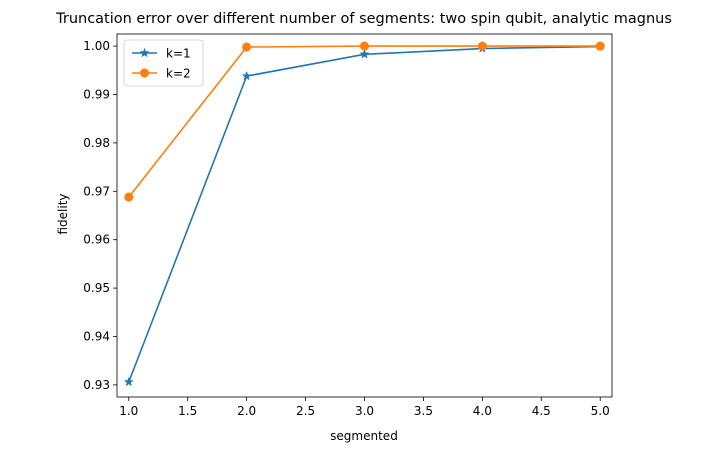  Describe the element at coordinates (96, 191) in the screenshot. I see `y-tick-label: 0.97` at that location.